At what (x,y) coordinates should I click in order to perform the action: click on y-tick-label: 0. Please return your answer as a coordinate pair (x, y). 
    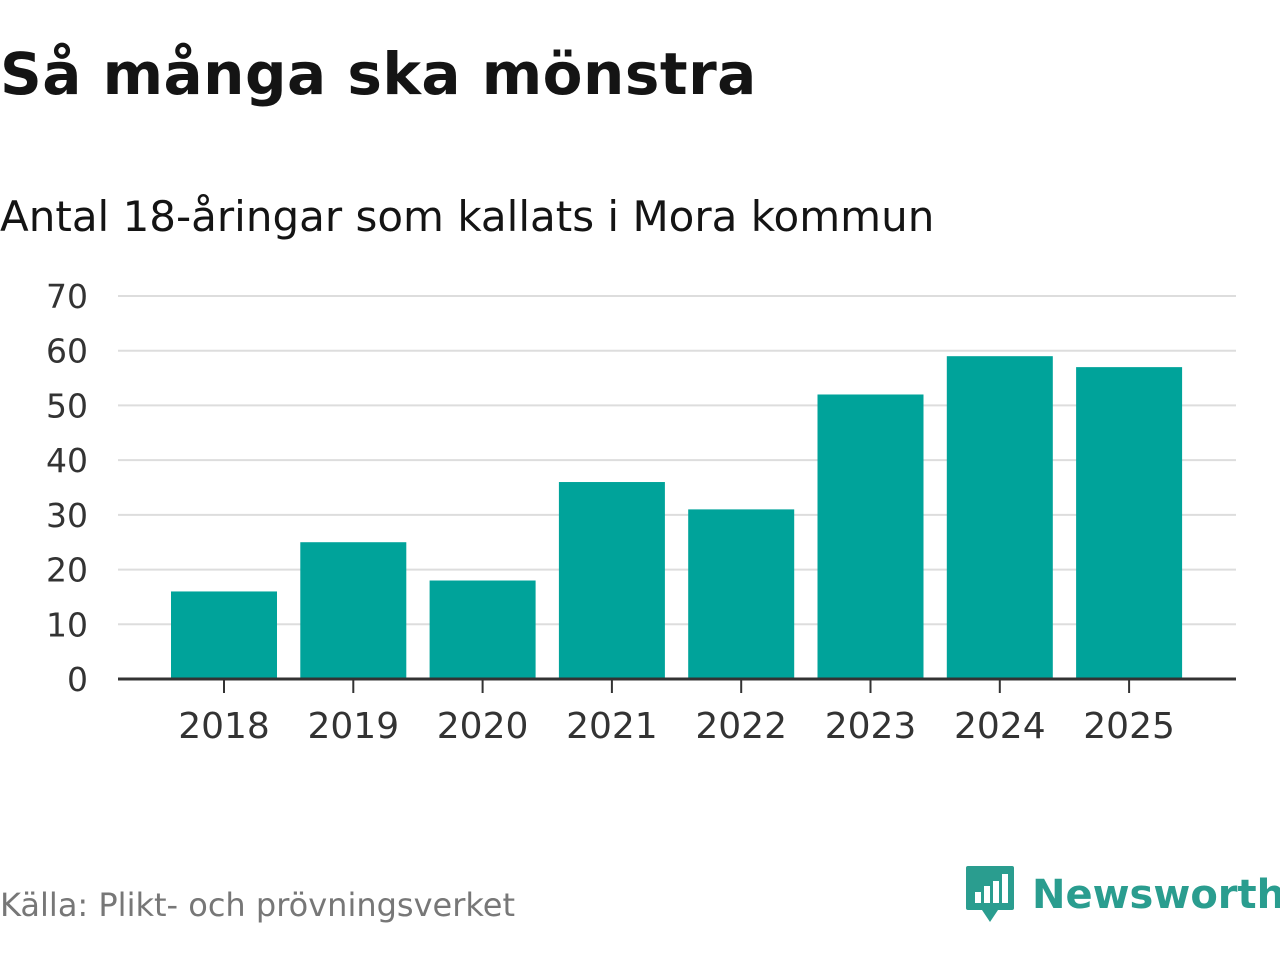
    Looking at the image, I should click on (77, 679).